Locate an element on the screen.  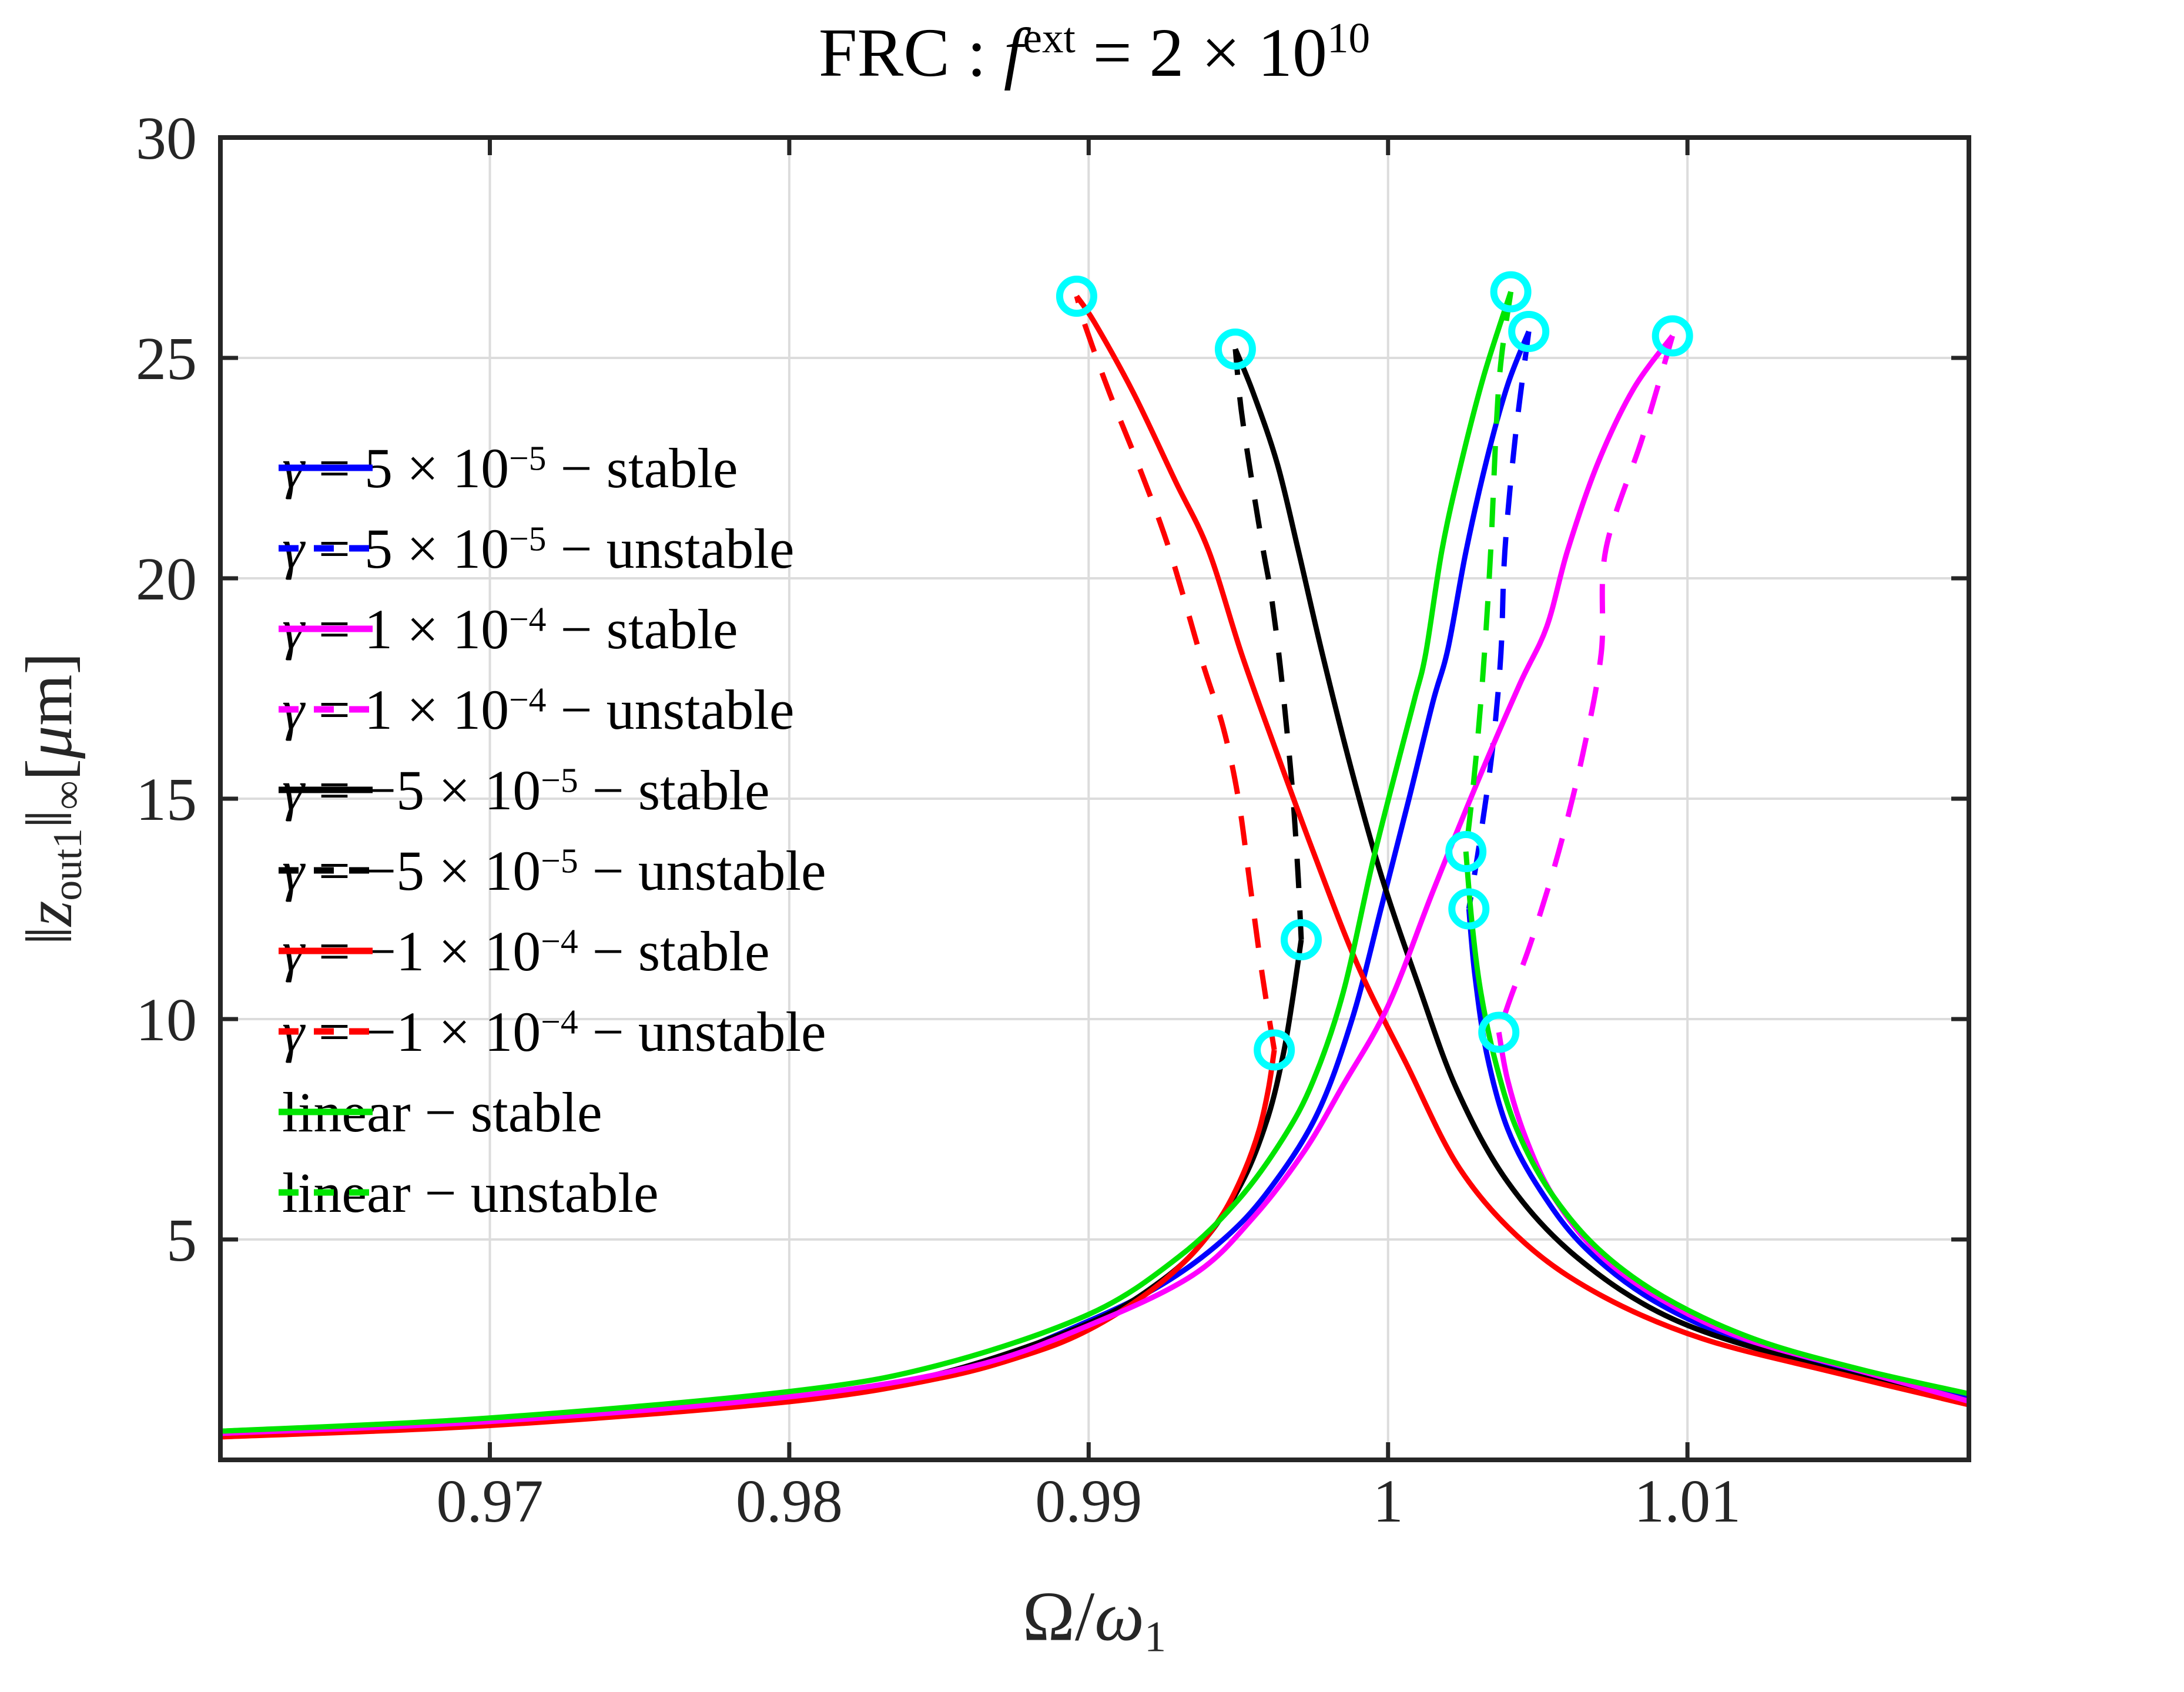
legend-entry: γ = −1 × 10−4 − unstable is located at coordinates (551, 1031).